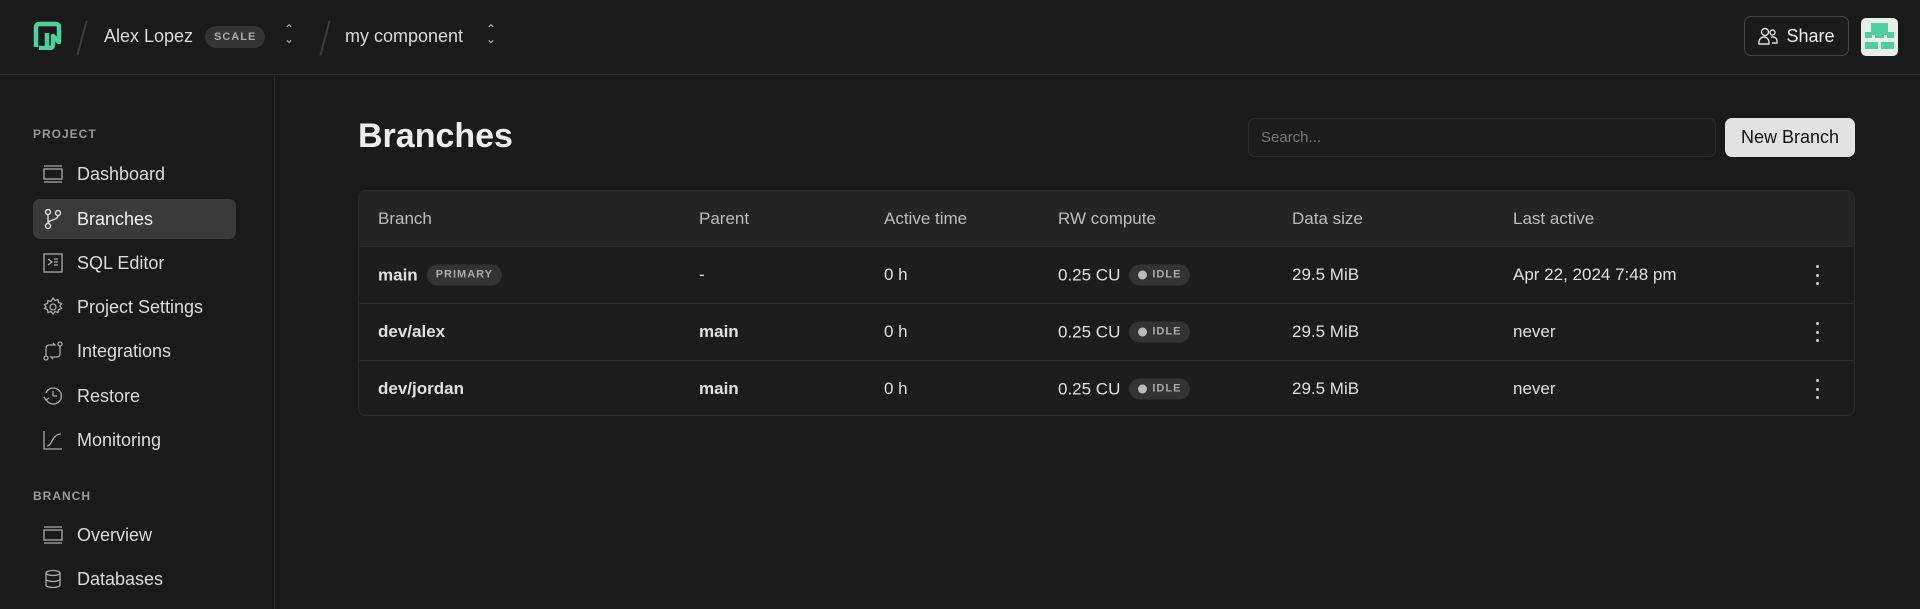 The height and width of the screenshot is (609, 1920). What do you see at coordinates (1327, 218) in the screenshot?
I see `column-header-data-size: Data size` at bounding box center [1327, 218].